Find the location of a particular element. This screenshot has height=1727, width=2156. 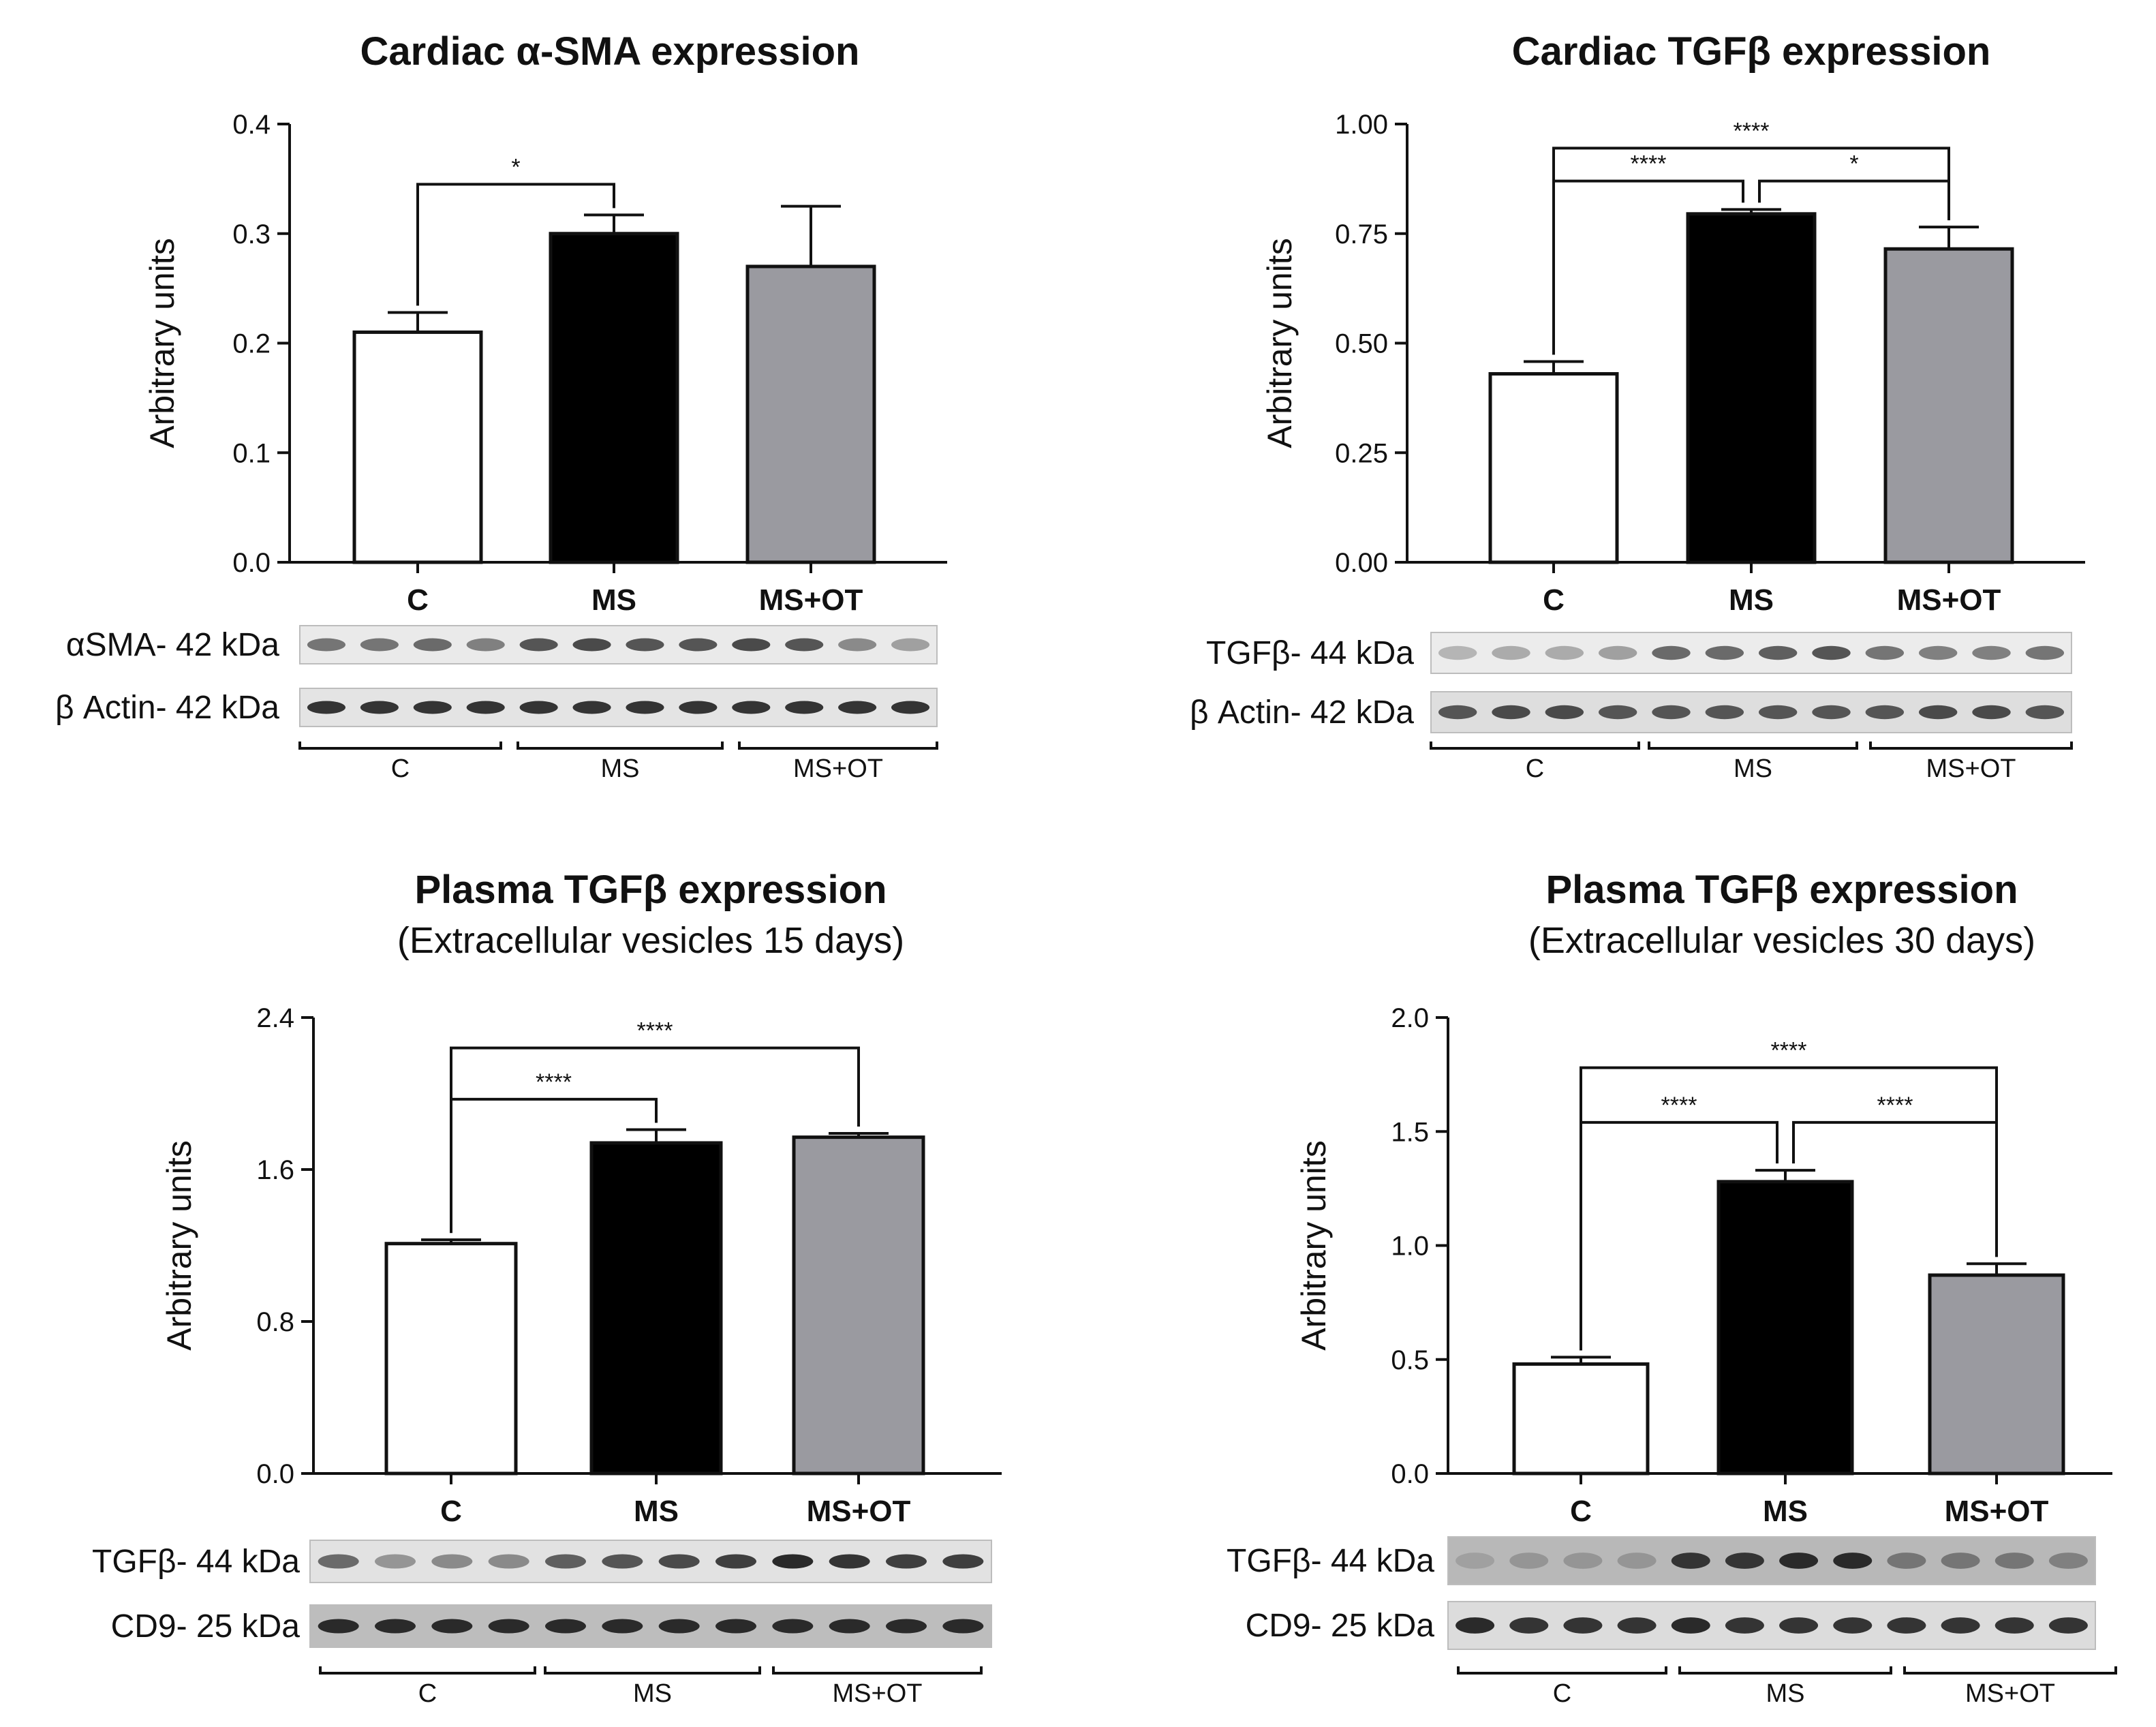

group-label: MS is located at coordinates (620, 768).